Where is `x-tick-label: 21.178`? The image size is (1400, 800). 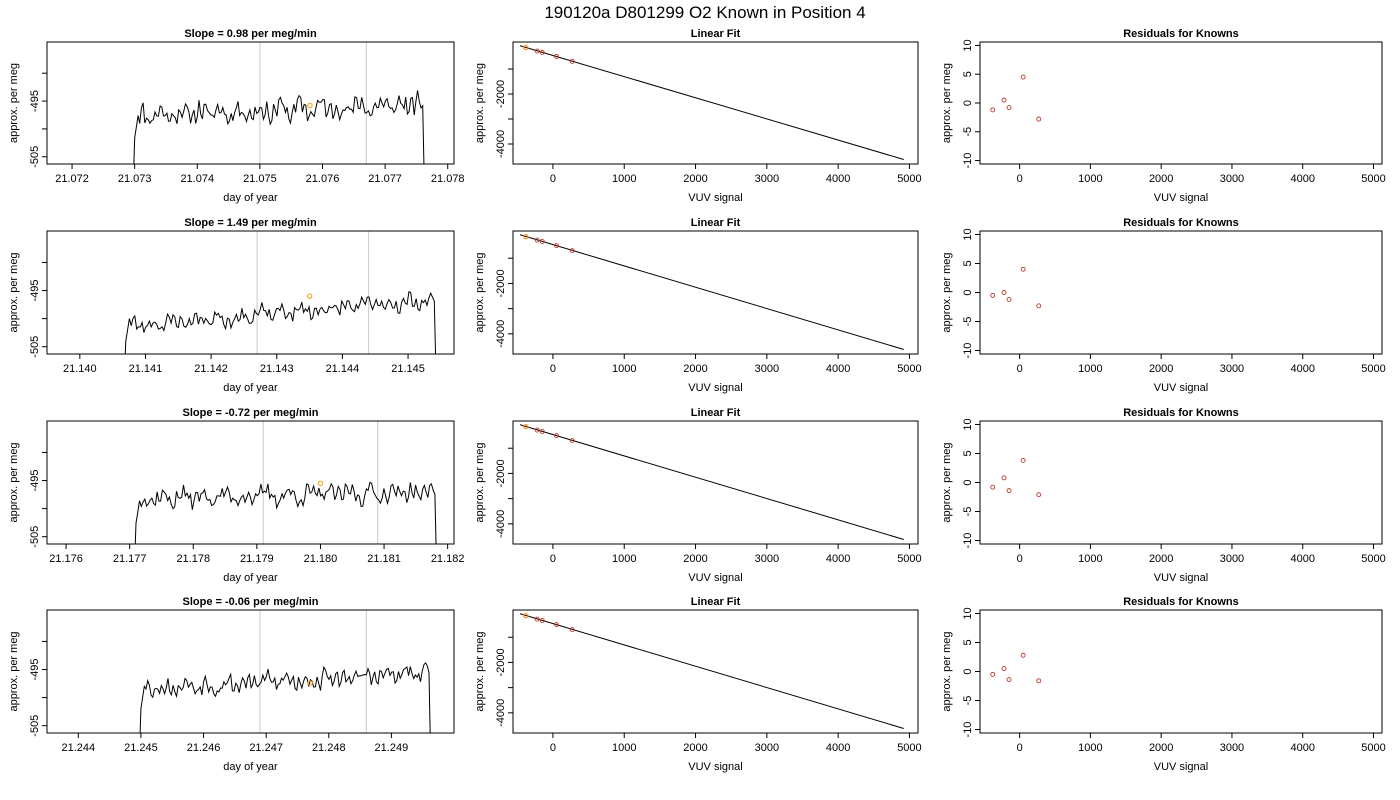
x-tick-label: 21.178 is located at coordinates (193, 559).